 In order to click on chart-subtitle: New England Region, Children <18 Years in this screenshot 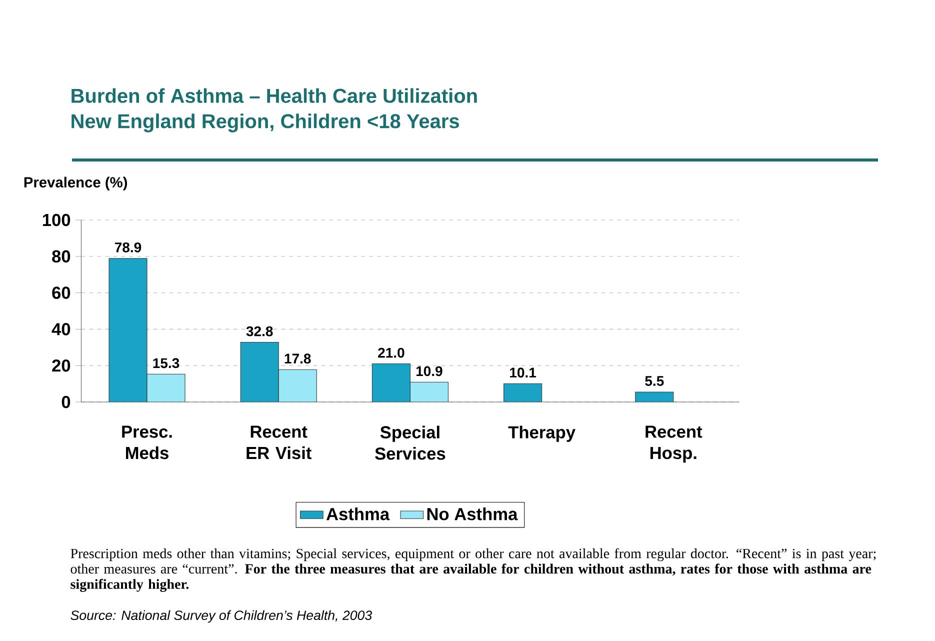, I will do `click(265, 123)`.